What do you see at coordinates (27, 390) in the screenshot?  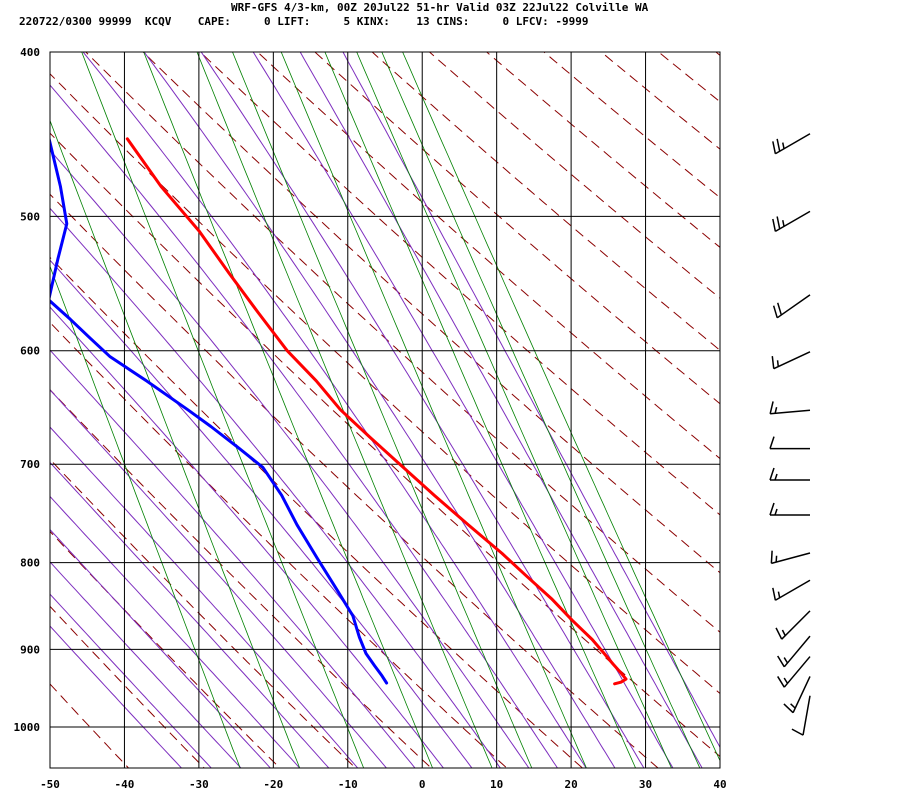 I see `pressure-tick-labels: 400 500 600 700 800 900 1000` at bounding box center [27, 390].